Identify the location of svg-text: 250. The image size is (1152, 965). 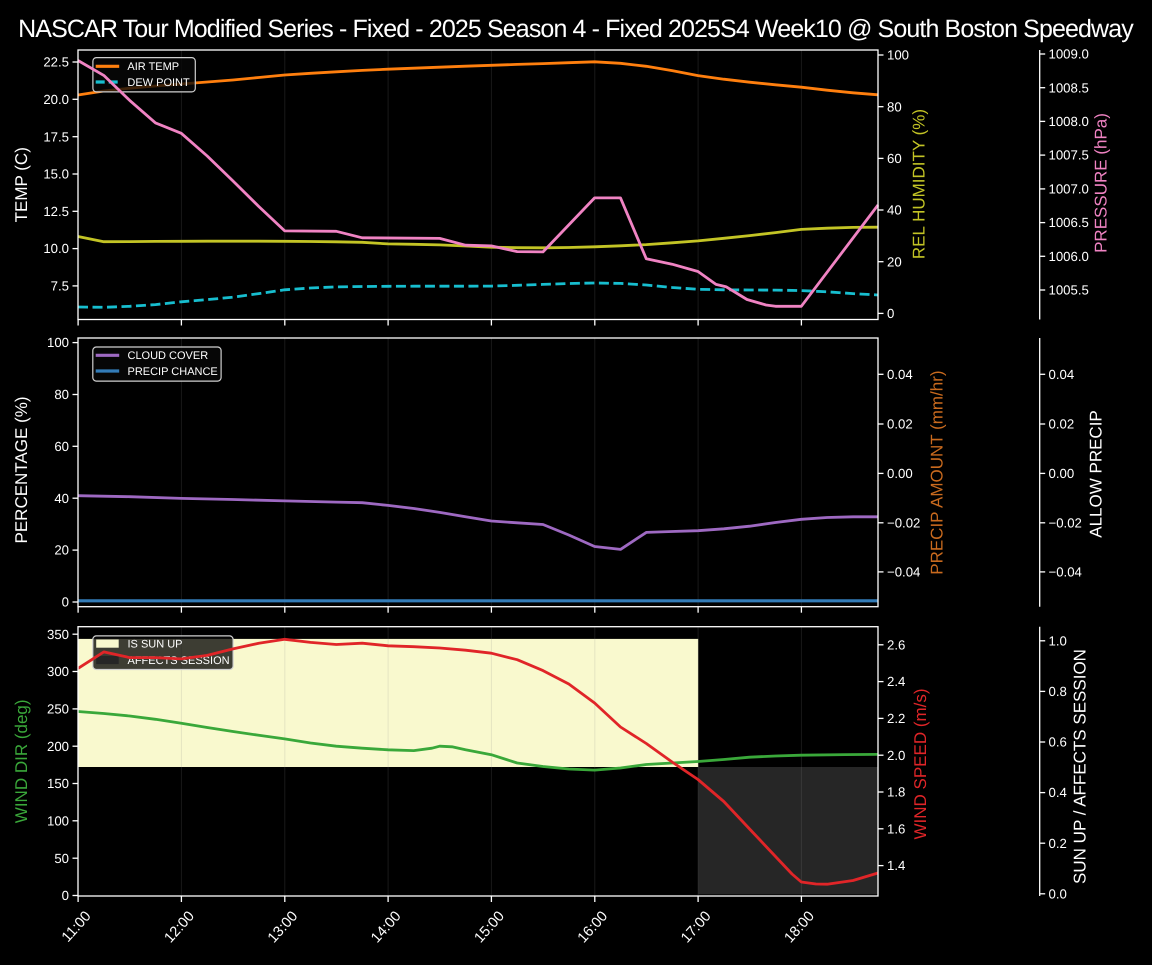
(58, 709).